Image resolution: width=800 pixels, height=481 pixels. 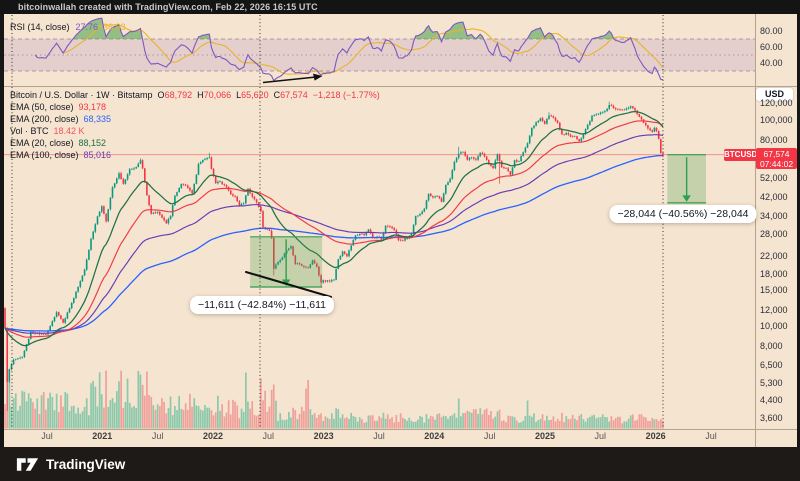 What do you see at coordinates (771, 31) in the screenshot?
I see `rsi-axis-tick: 80.00` at bounding box center [771, 31].